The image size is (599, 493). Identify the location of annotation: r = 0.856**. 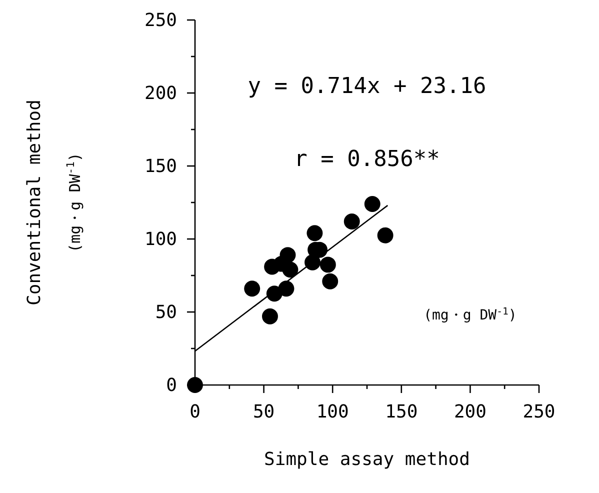
(367, 159).